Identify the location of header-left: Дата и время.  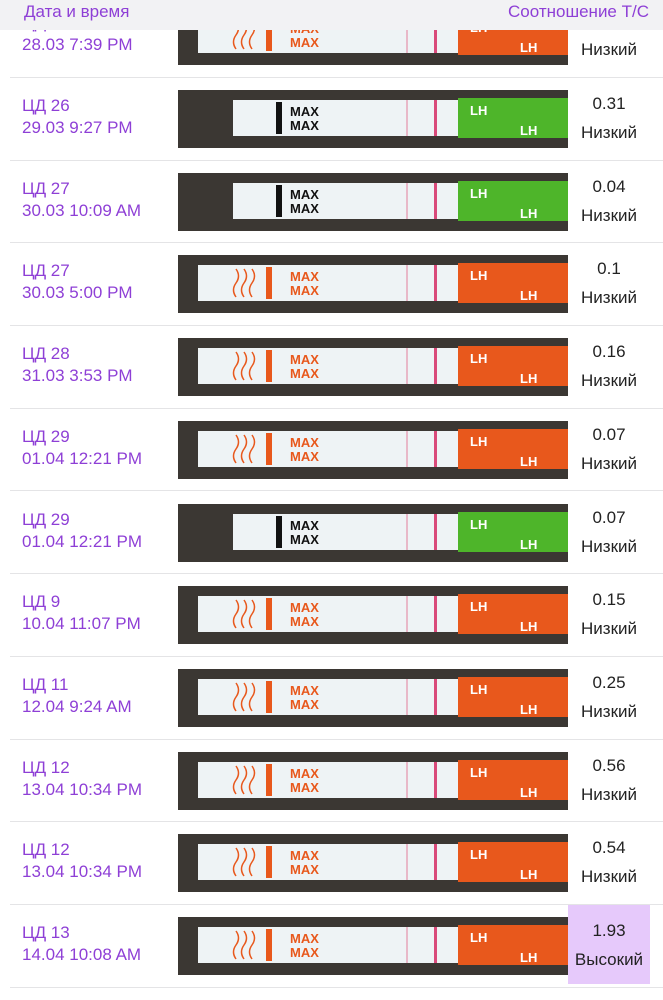
(77, 11).